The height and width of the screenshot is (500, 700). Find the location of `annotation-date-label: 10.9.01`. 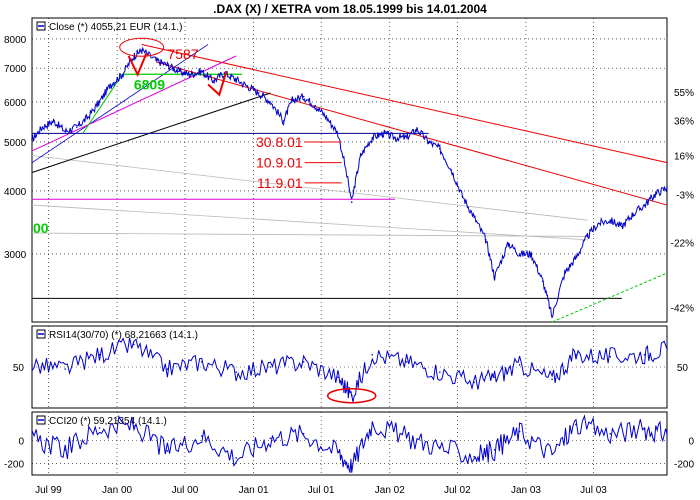

annotation-date-label: 10.9.01 is located at coordinates (279, 163).